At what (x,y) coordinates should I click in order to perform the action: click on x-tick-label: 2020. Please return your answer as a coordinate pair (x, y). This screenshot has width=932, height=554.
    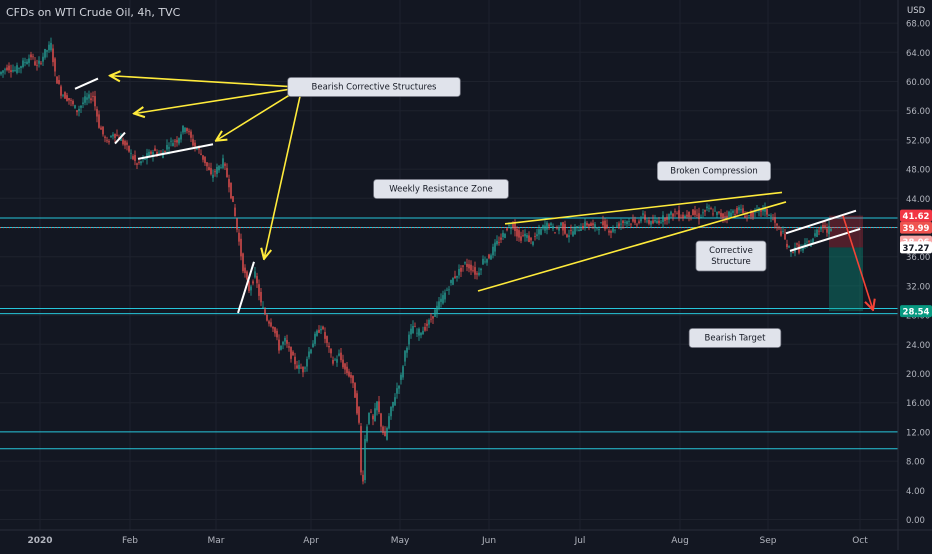
    Looking at the image, I should click on (39, 541).